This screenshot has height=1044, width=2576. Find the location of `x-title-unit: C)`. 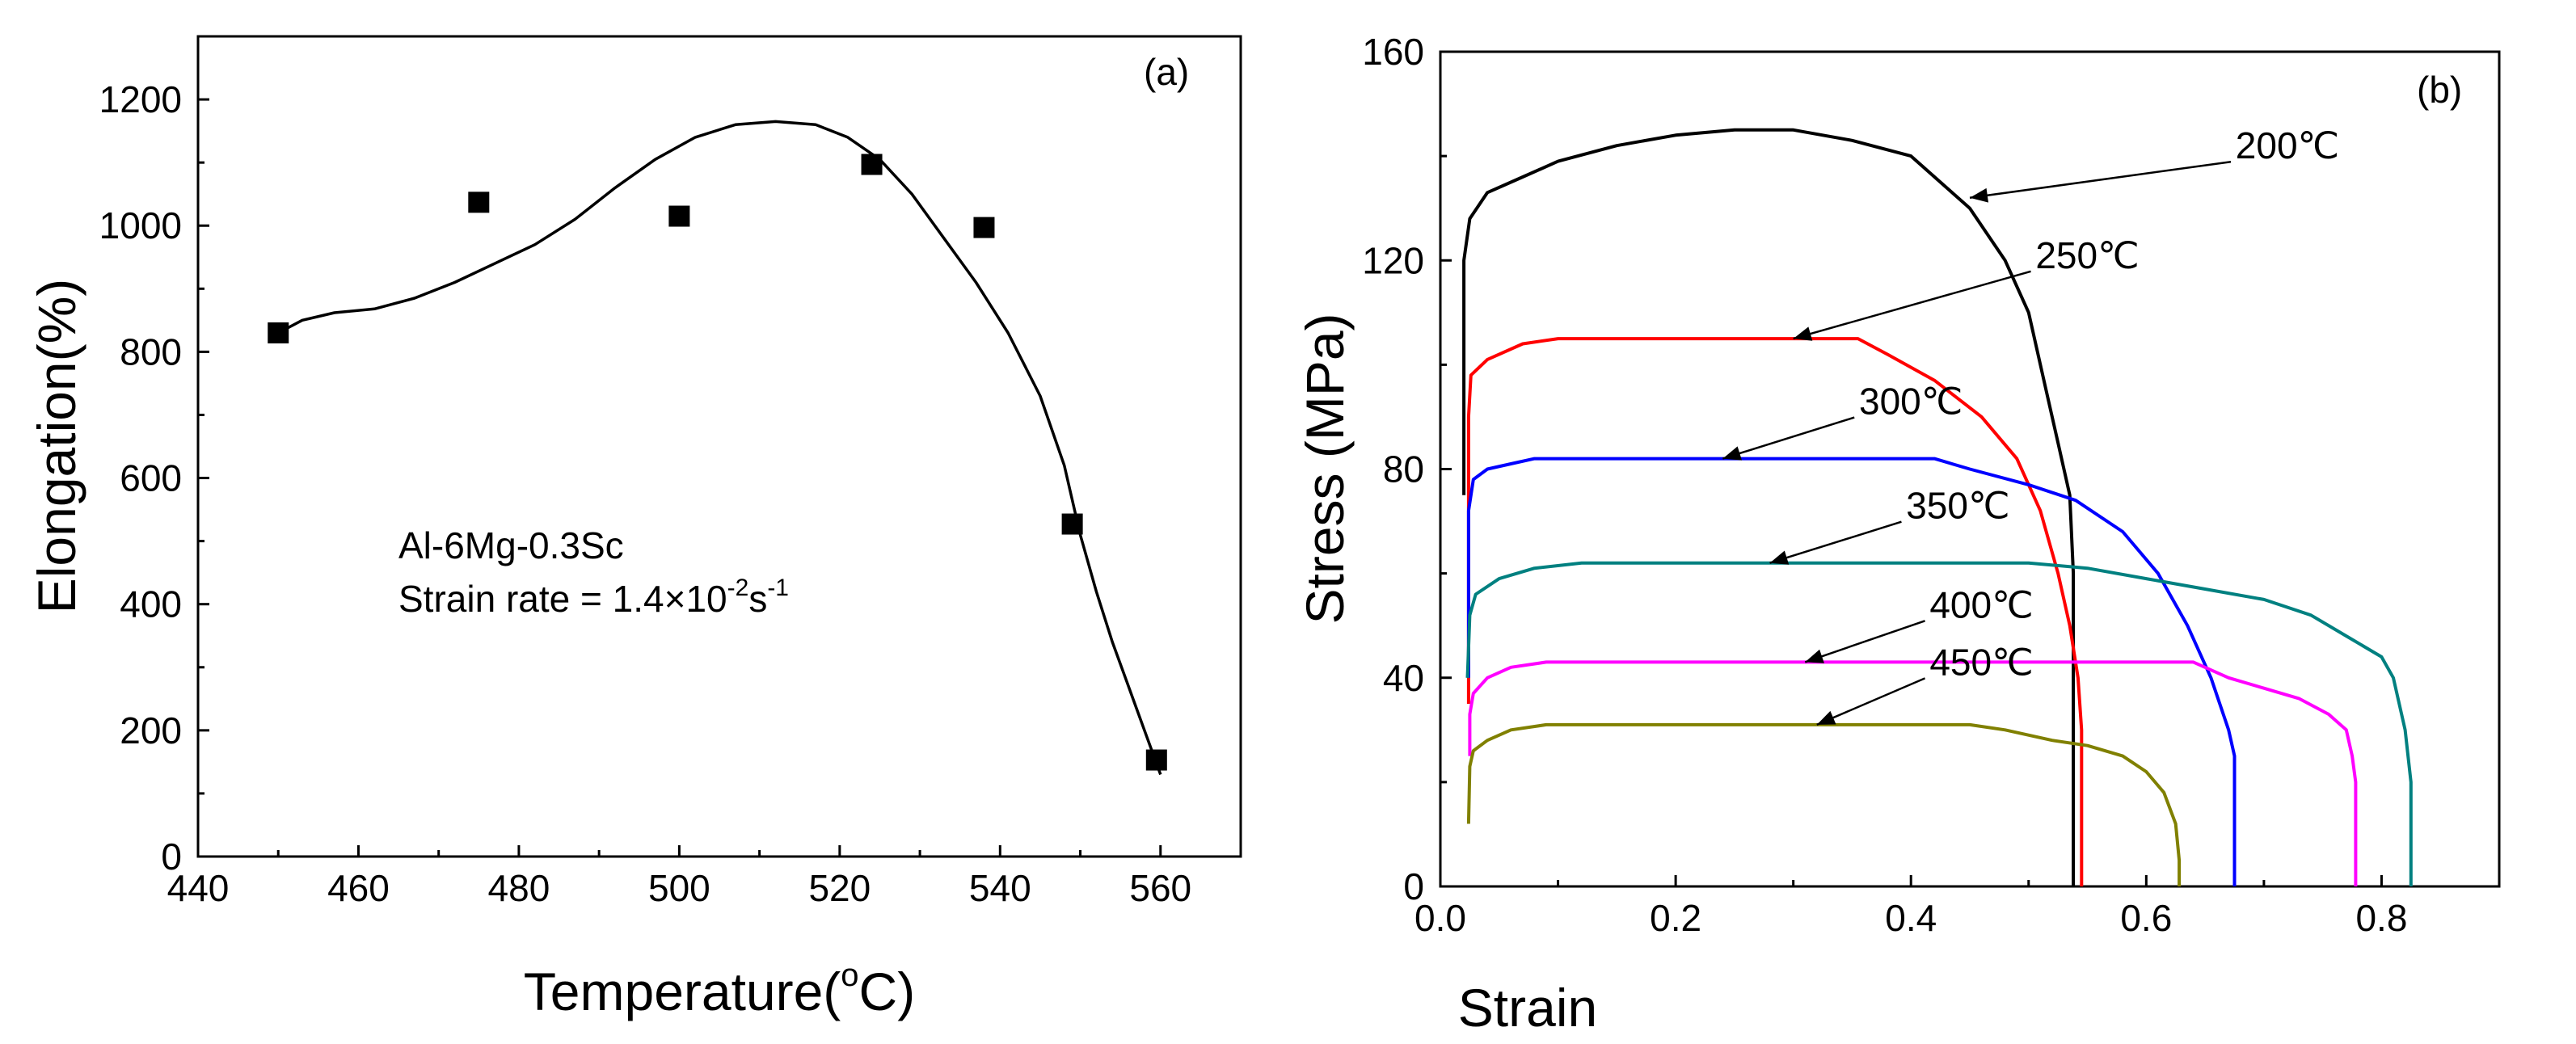

x-title-unit: C) is located at coordinates (887, 991).